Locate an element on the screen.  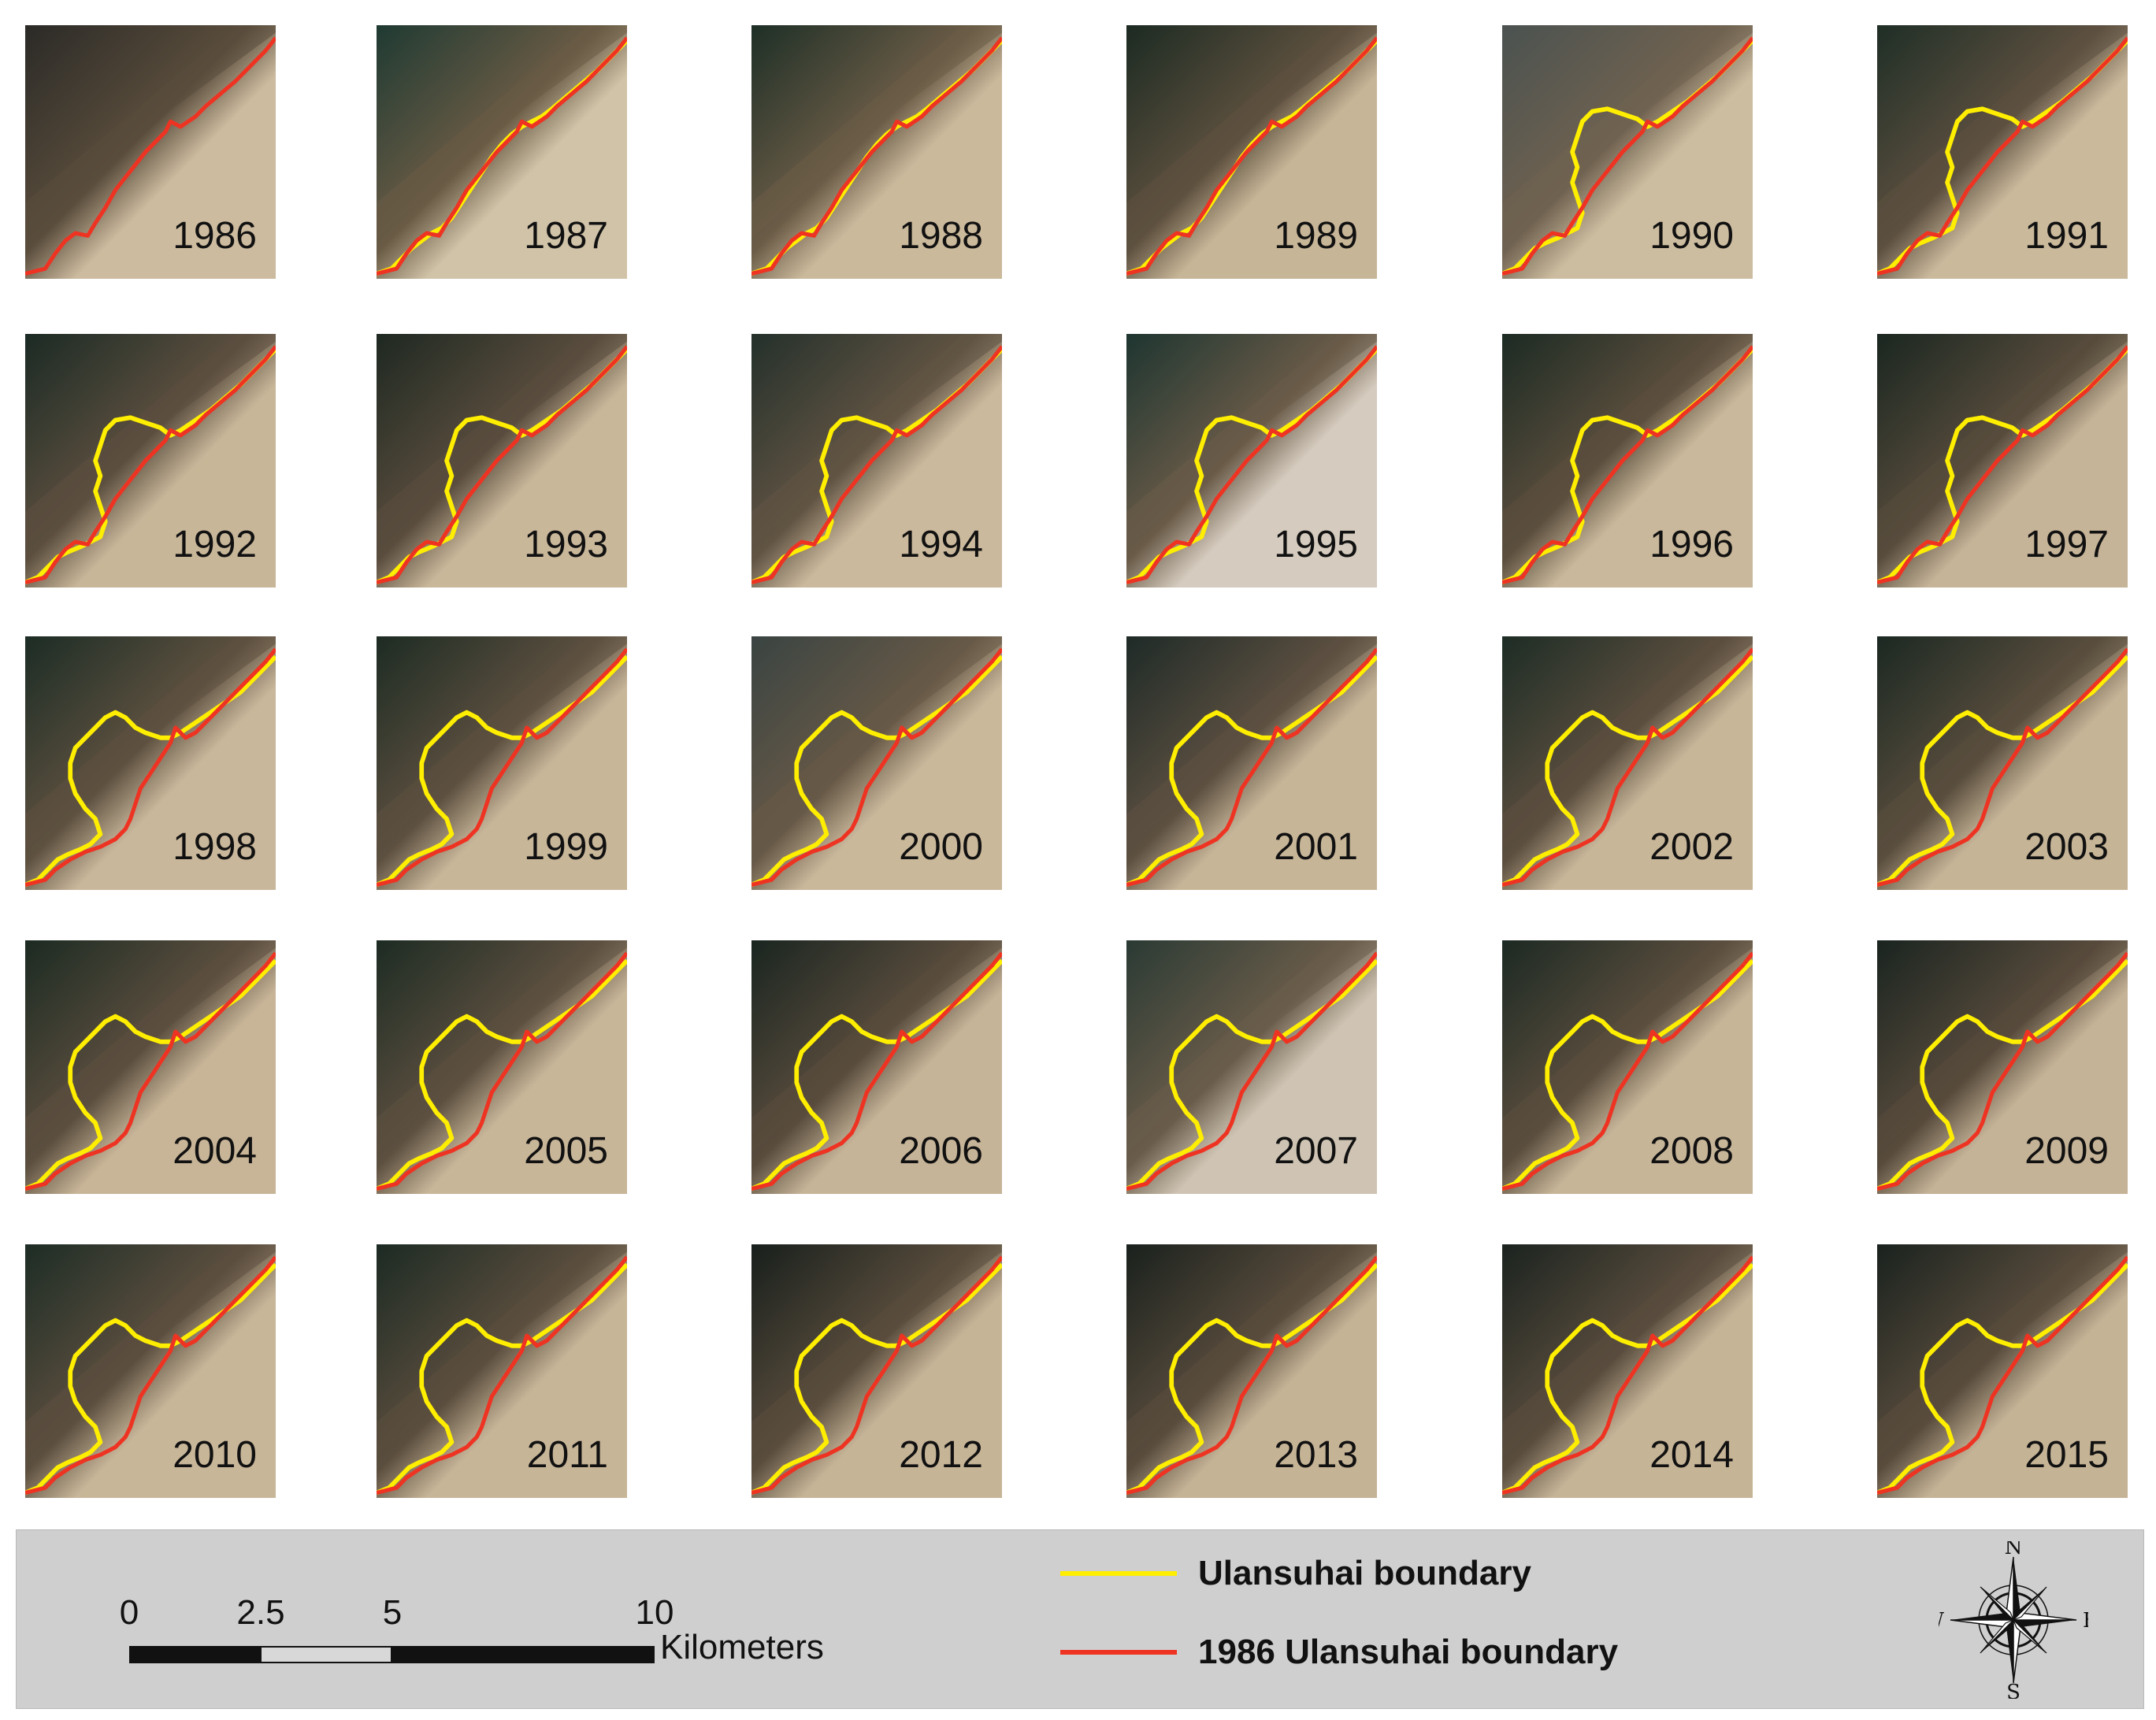
satellite-map-panel: 1998 is located at coordinates (150, 763).